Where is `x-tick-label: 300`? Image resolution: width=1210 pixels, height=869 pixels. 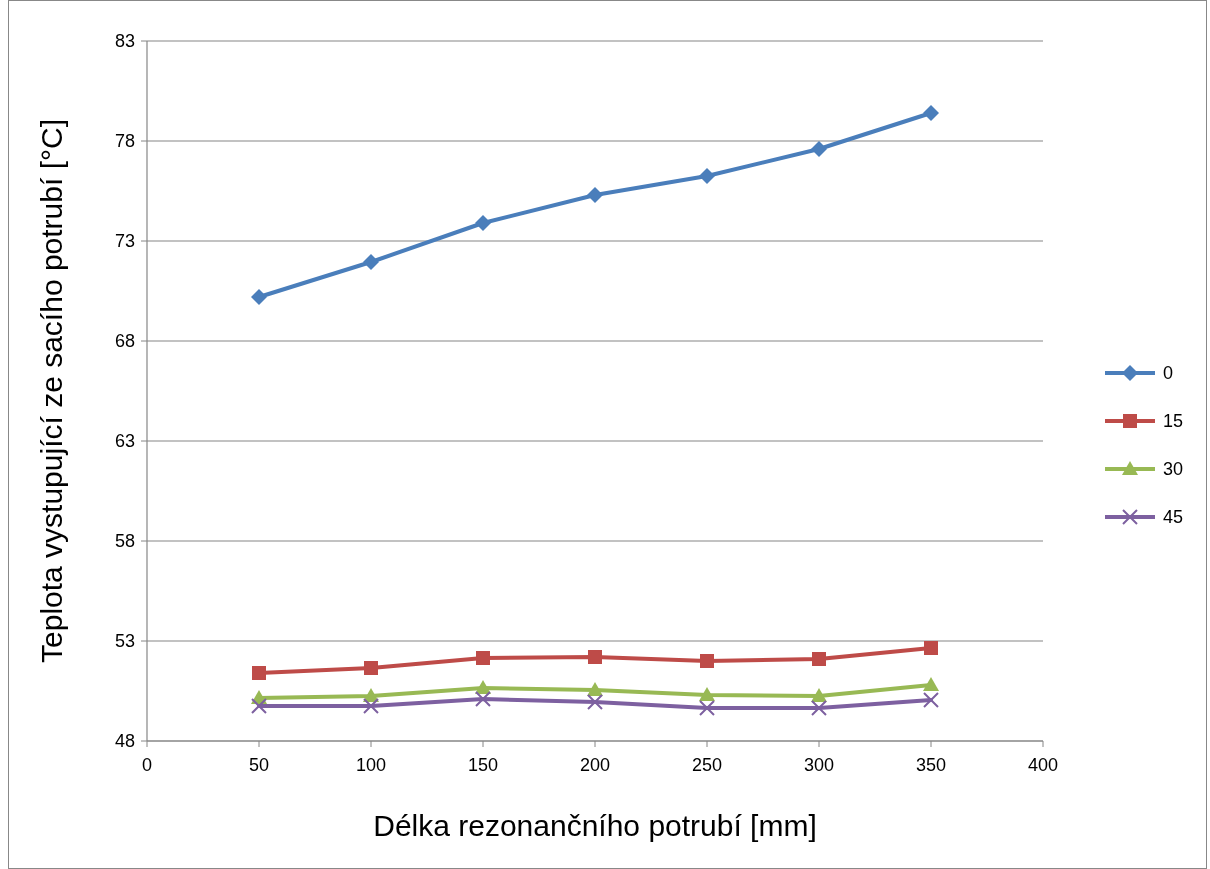
x-tick-label: 300 is located at coordinates (819, 765).